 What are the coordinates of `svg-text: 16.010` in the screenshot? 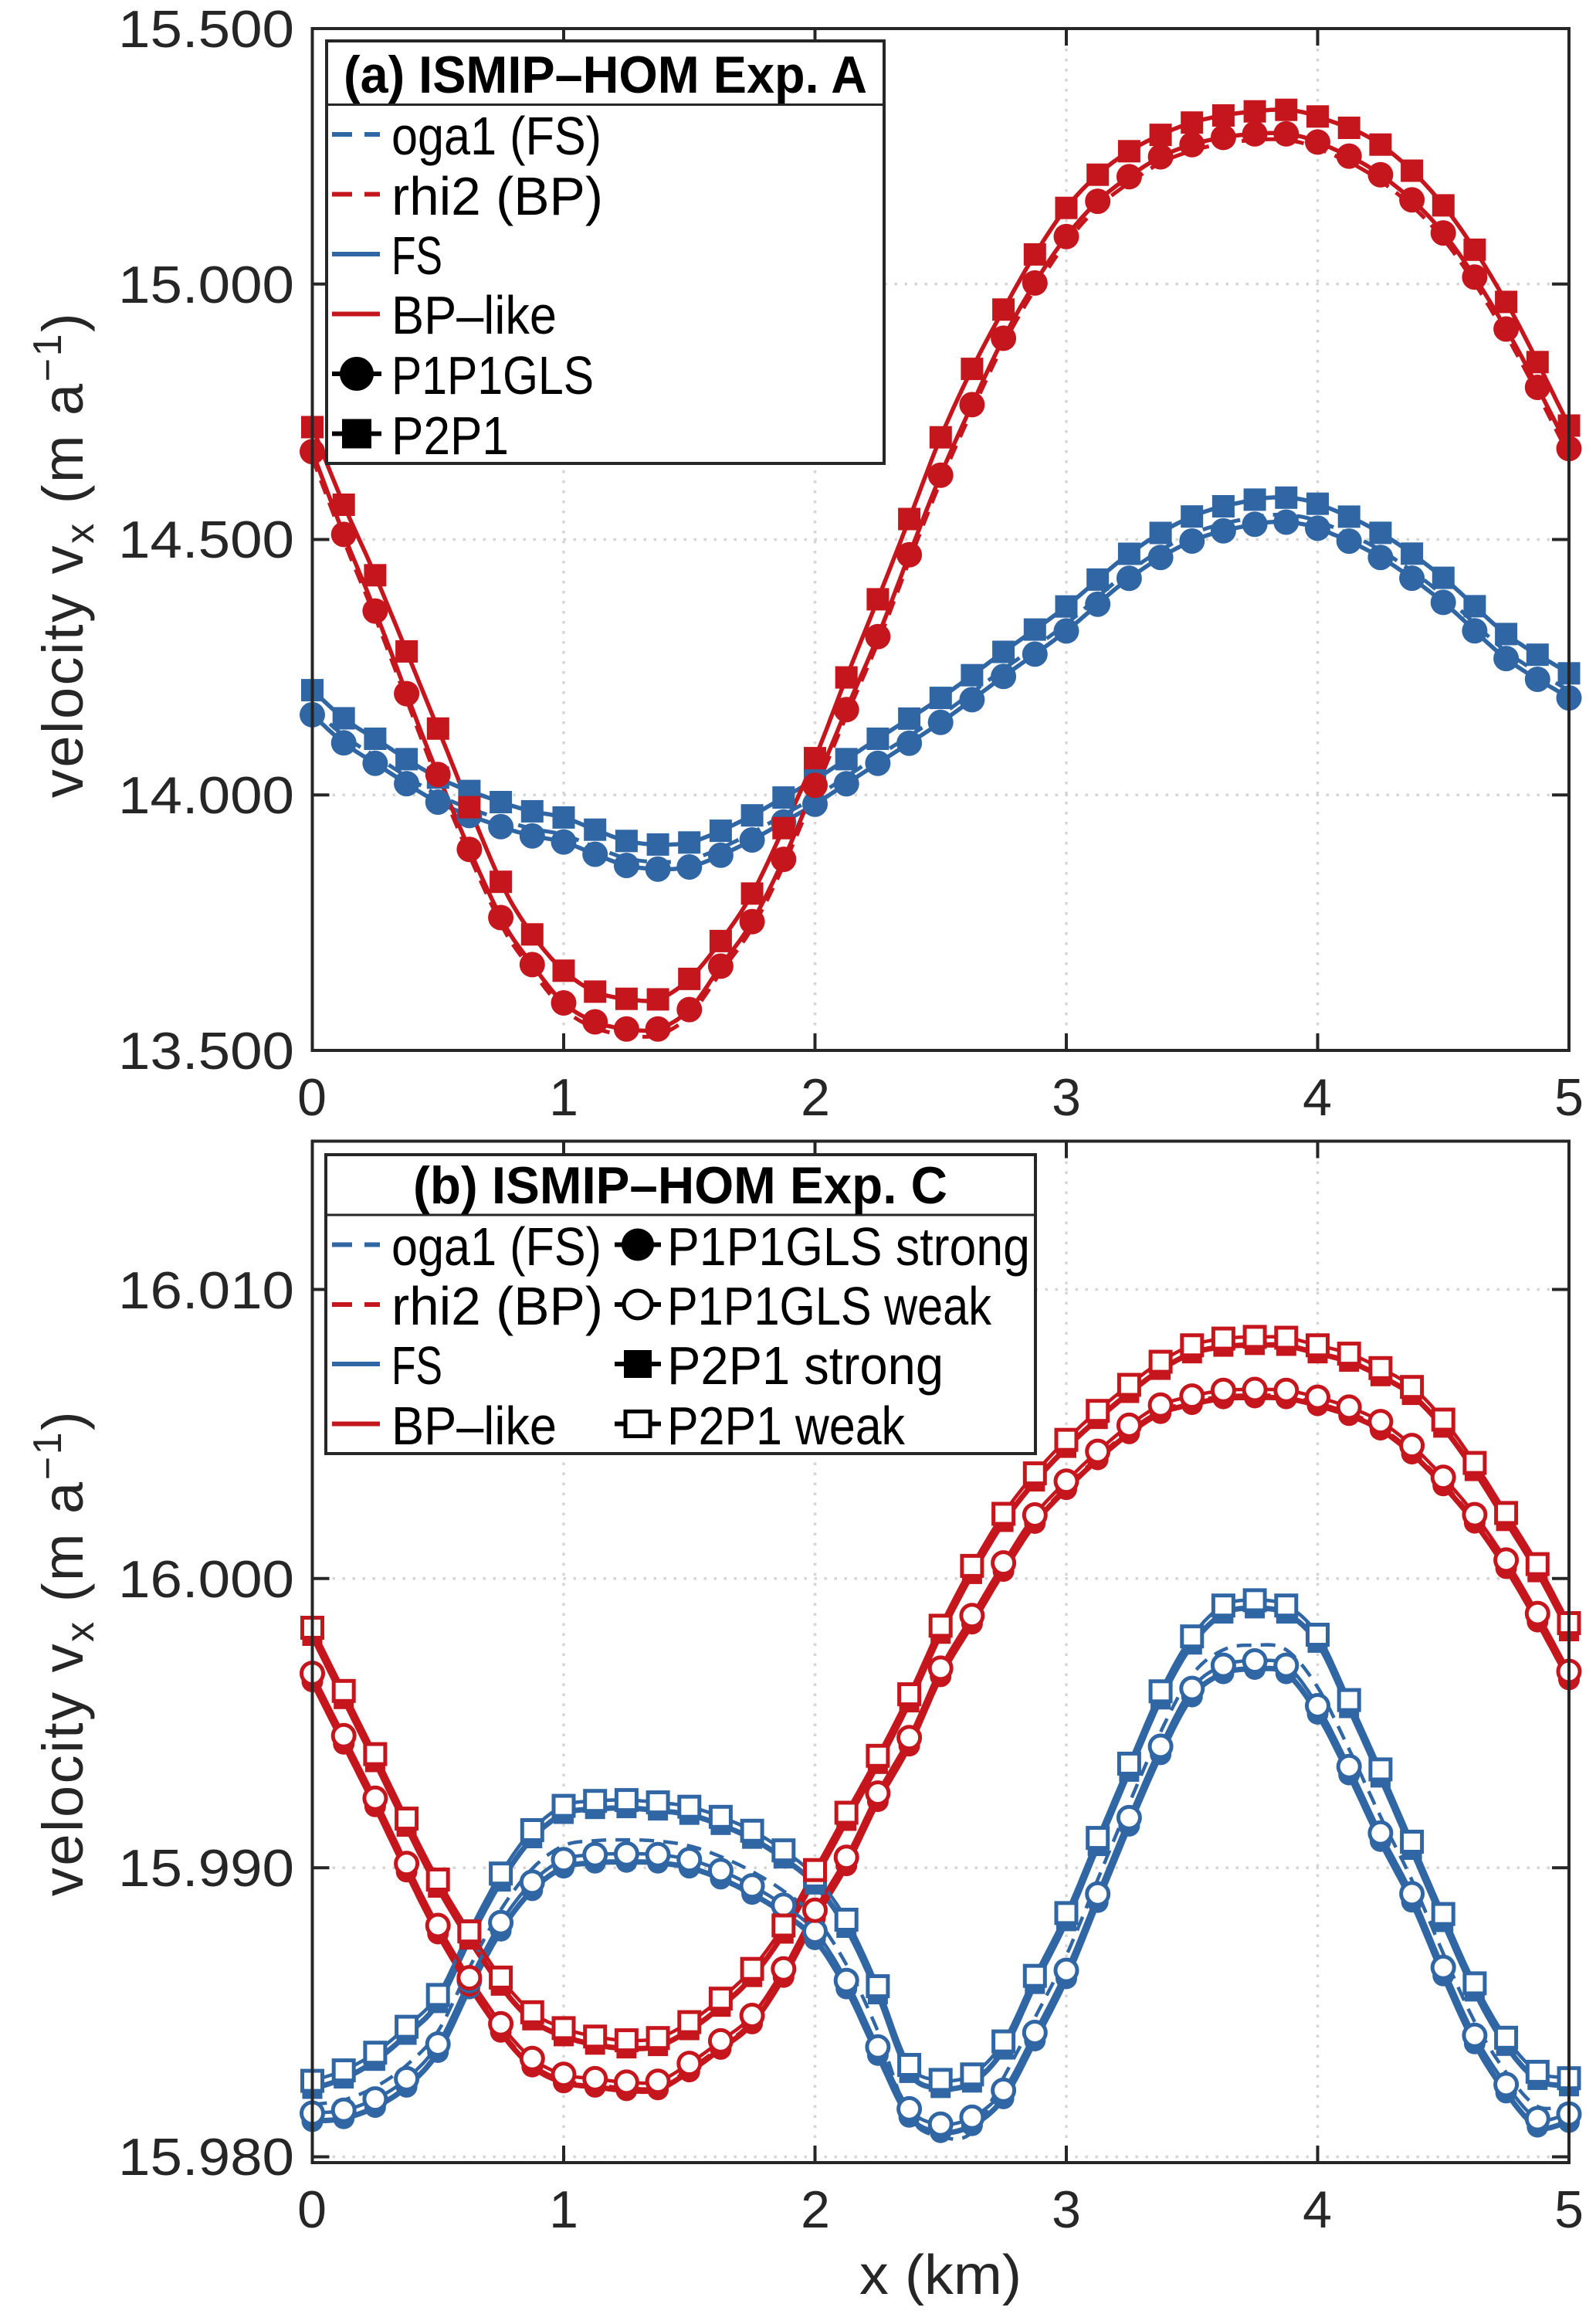 It's located at (206, 1290).